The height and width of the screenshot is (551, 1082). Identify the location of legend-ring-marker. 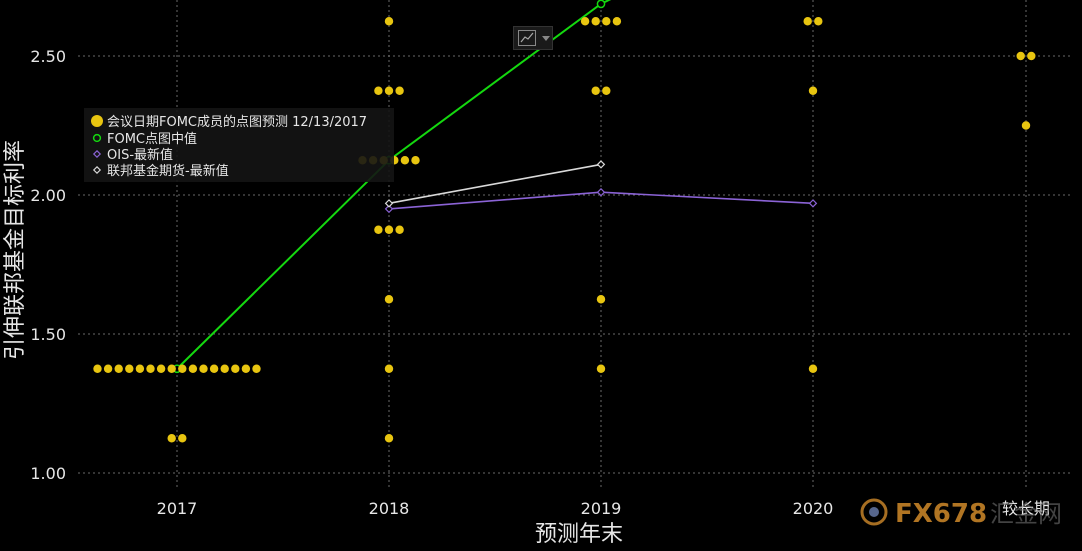
(97, 138).